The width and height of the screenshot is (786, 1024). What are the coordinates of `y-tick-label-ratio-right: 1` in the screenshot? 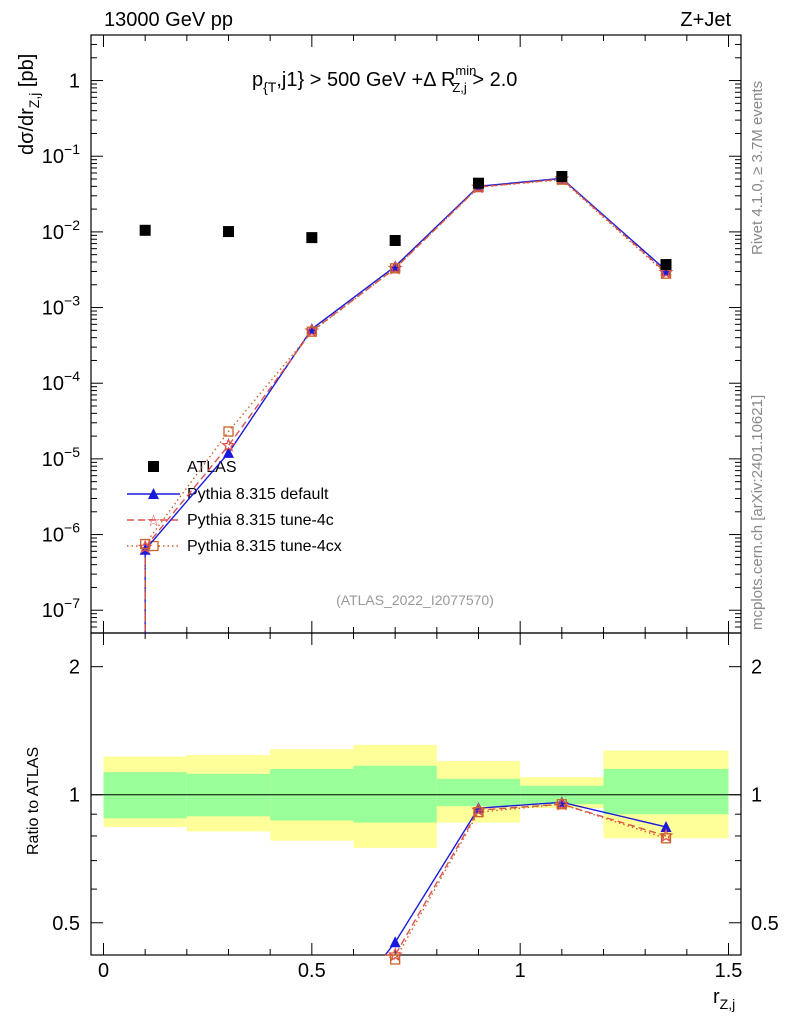 It's located at (756, 796).